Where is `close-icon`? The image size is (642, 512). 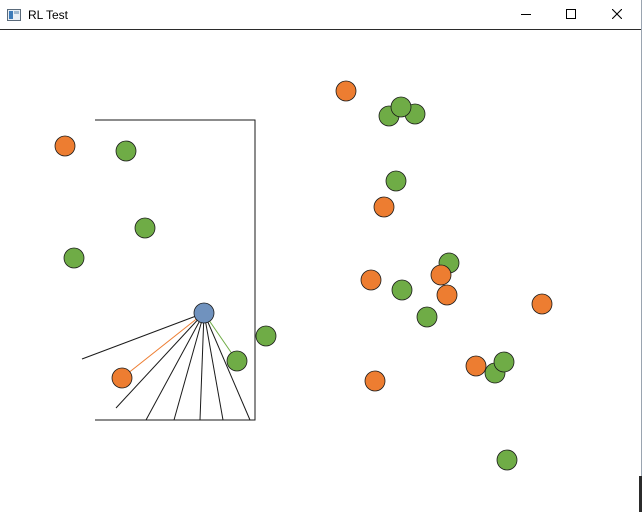
close-icon is located at coordinates (617, 14).